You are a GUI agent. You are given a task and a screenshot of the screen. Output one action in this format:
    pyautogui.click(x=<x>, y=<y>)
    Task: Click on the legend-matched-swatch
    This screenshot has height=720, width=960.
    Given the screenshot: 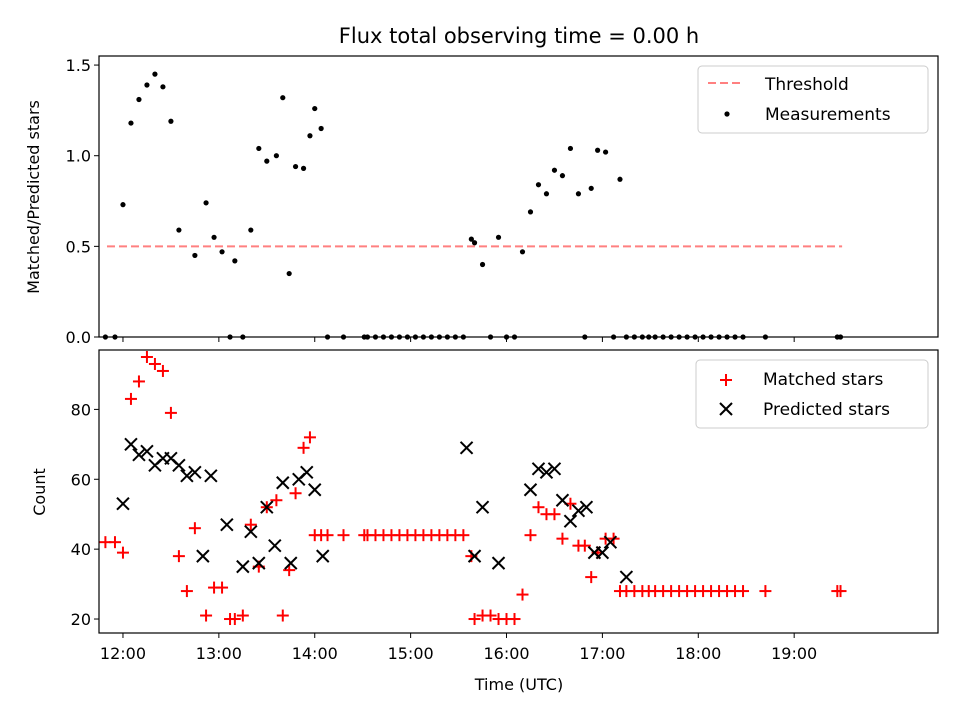 What is the action you would take?
    pyautogui.click(x=726, y=380)
    